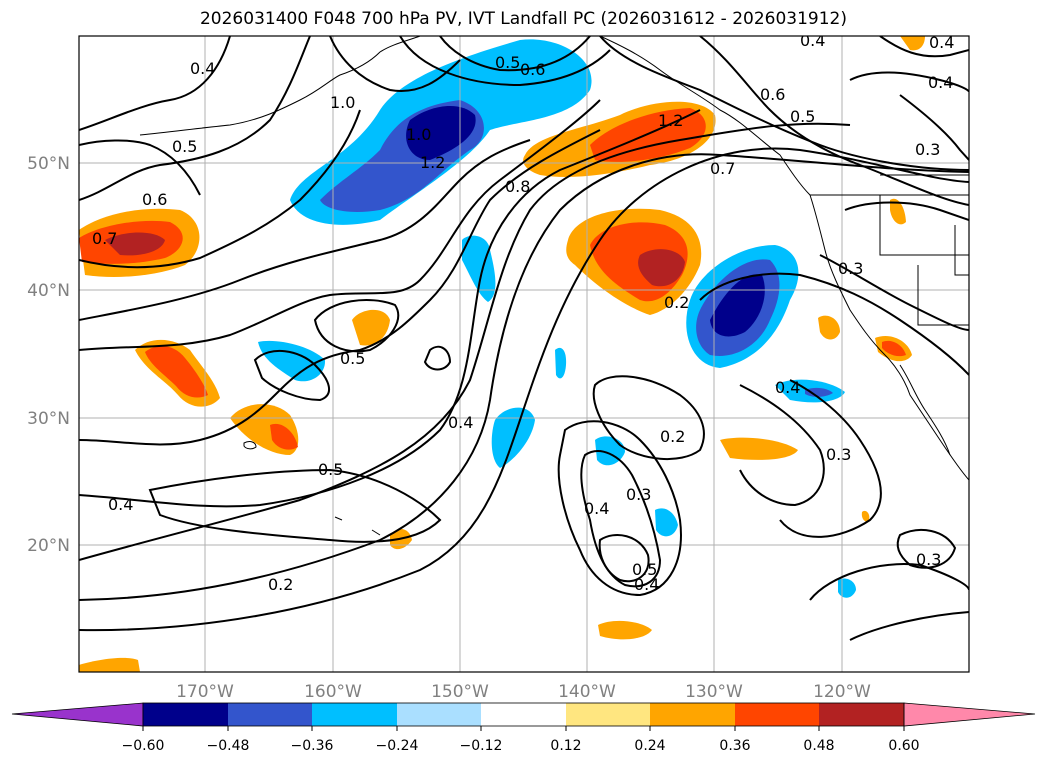  What do you see at coordinates (135, 244) in the screenshot?
I see `positive-anomaly-west-peak` at bounding box center [135, 244].